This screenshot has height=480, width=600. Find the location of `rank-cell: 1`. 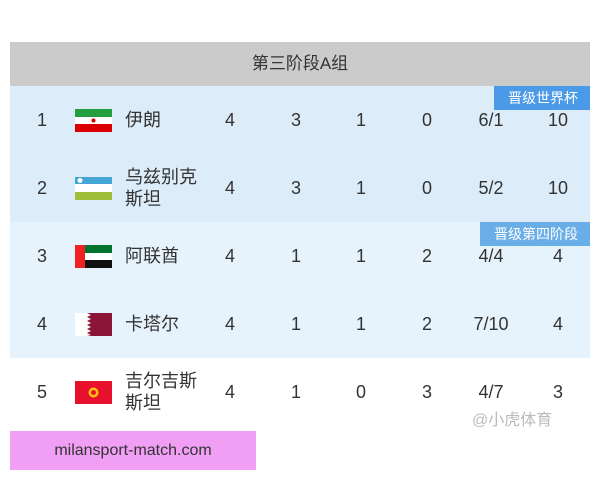

rank-cell: 1 is located at coordinates (42, 120).